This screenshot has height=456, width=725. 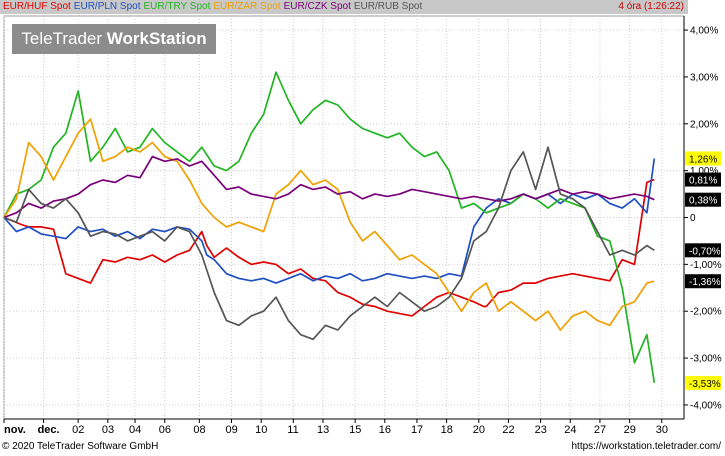 What do you see at coordinates (417, 430) in the screenshot?
I see `x-tick-label: 17` at bounding box center [417, 430].